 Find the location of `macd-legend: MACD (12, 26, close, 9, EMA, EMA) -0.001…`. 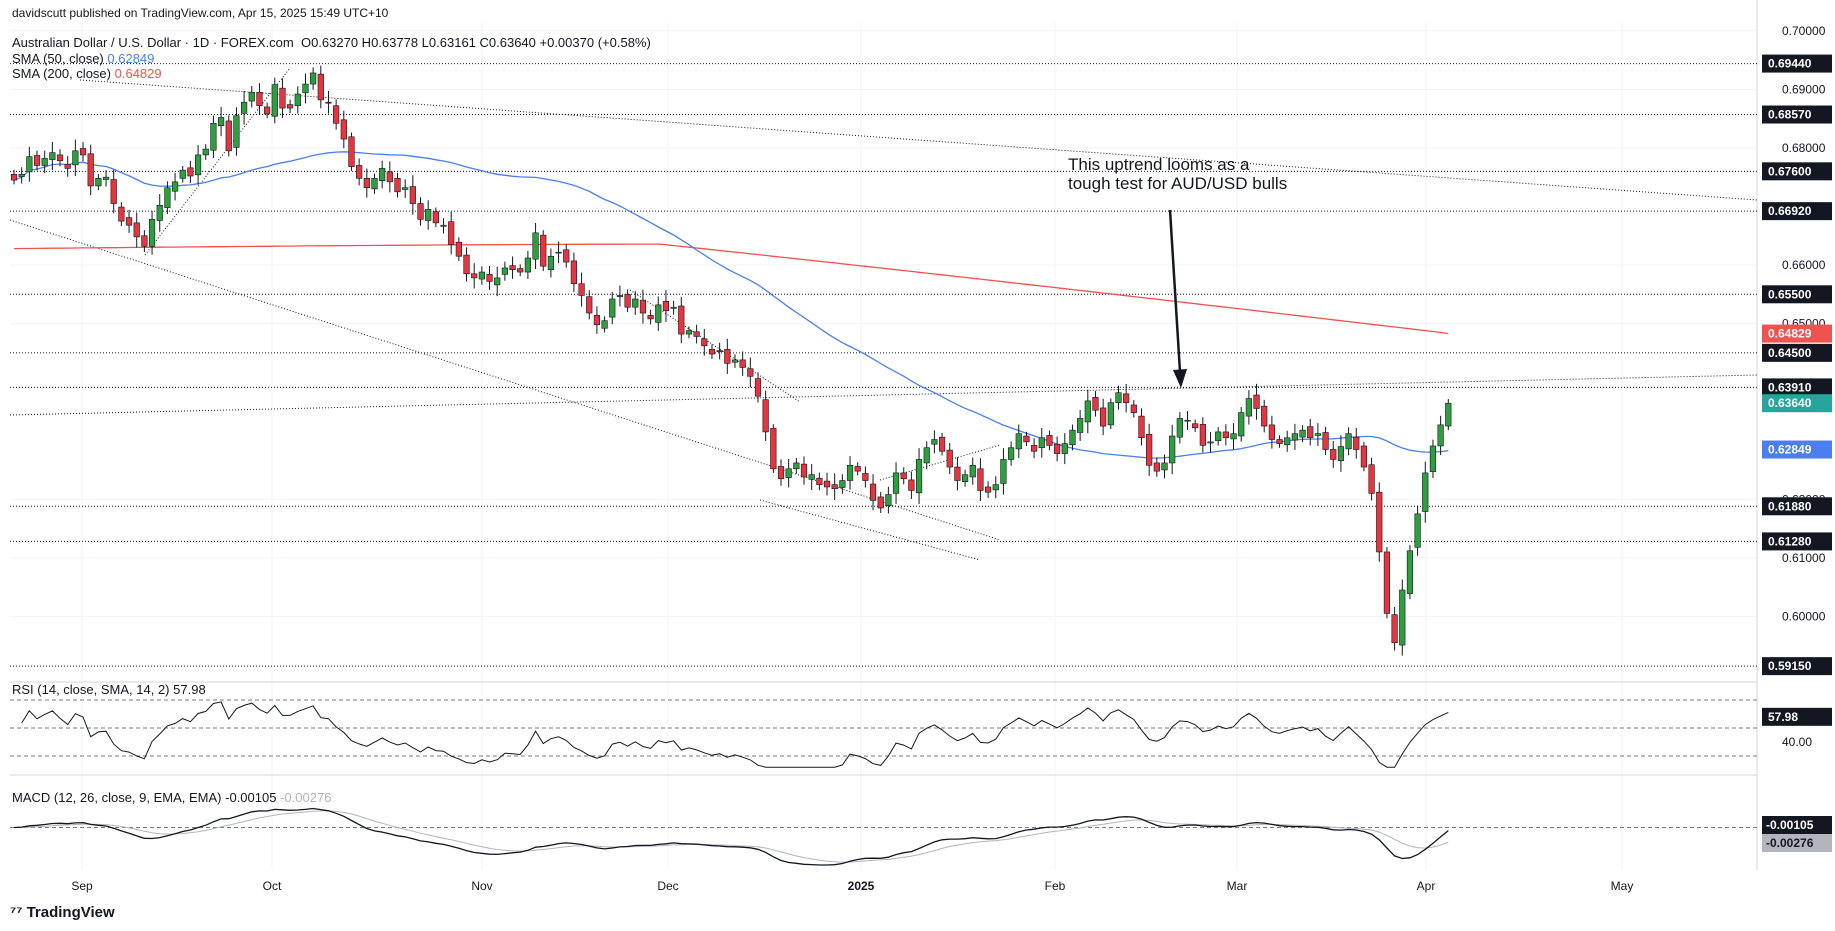

macd-legend: MACD (12, 26, close, 9, EMA, EMA) -0.001… is located at coordinates (171, 797).